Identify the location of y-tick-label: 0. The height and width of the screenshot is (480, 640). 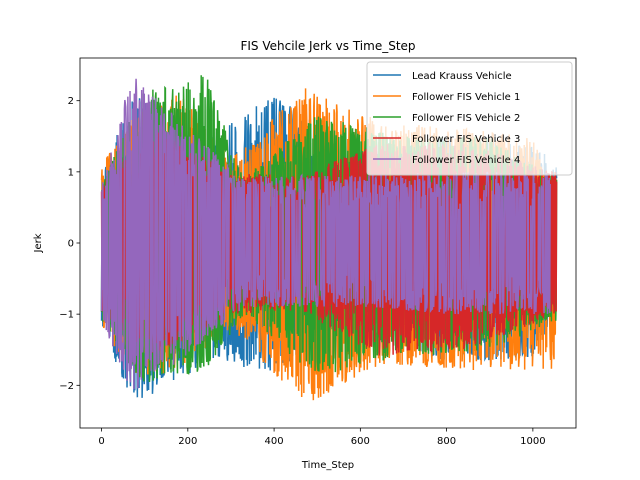
(71, 244).